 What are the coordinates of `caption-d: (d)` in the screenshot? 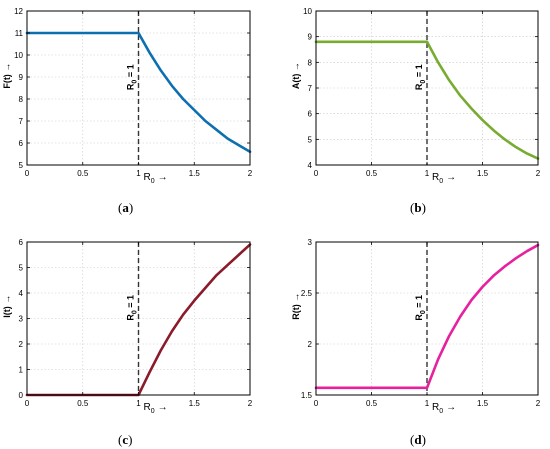 It's located at (418, 439).